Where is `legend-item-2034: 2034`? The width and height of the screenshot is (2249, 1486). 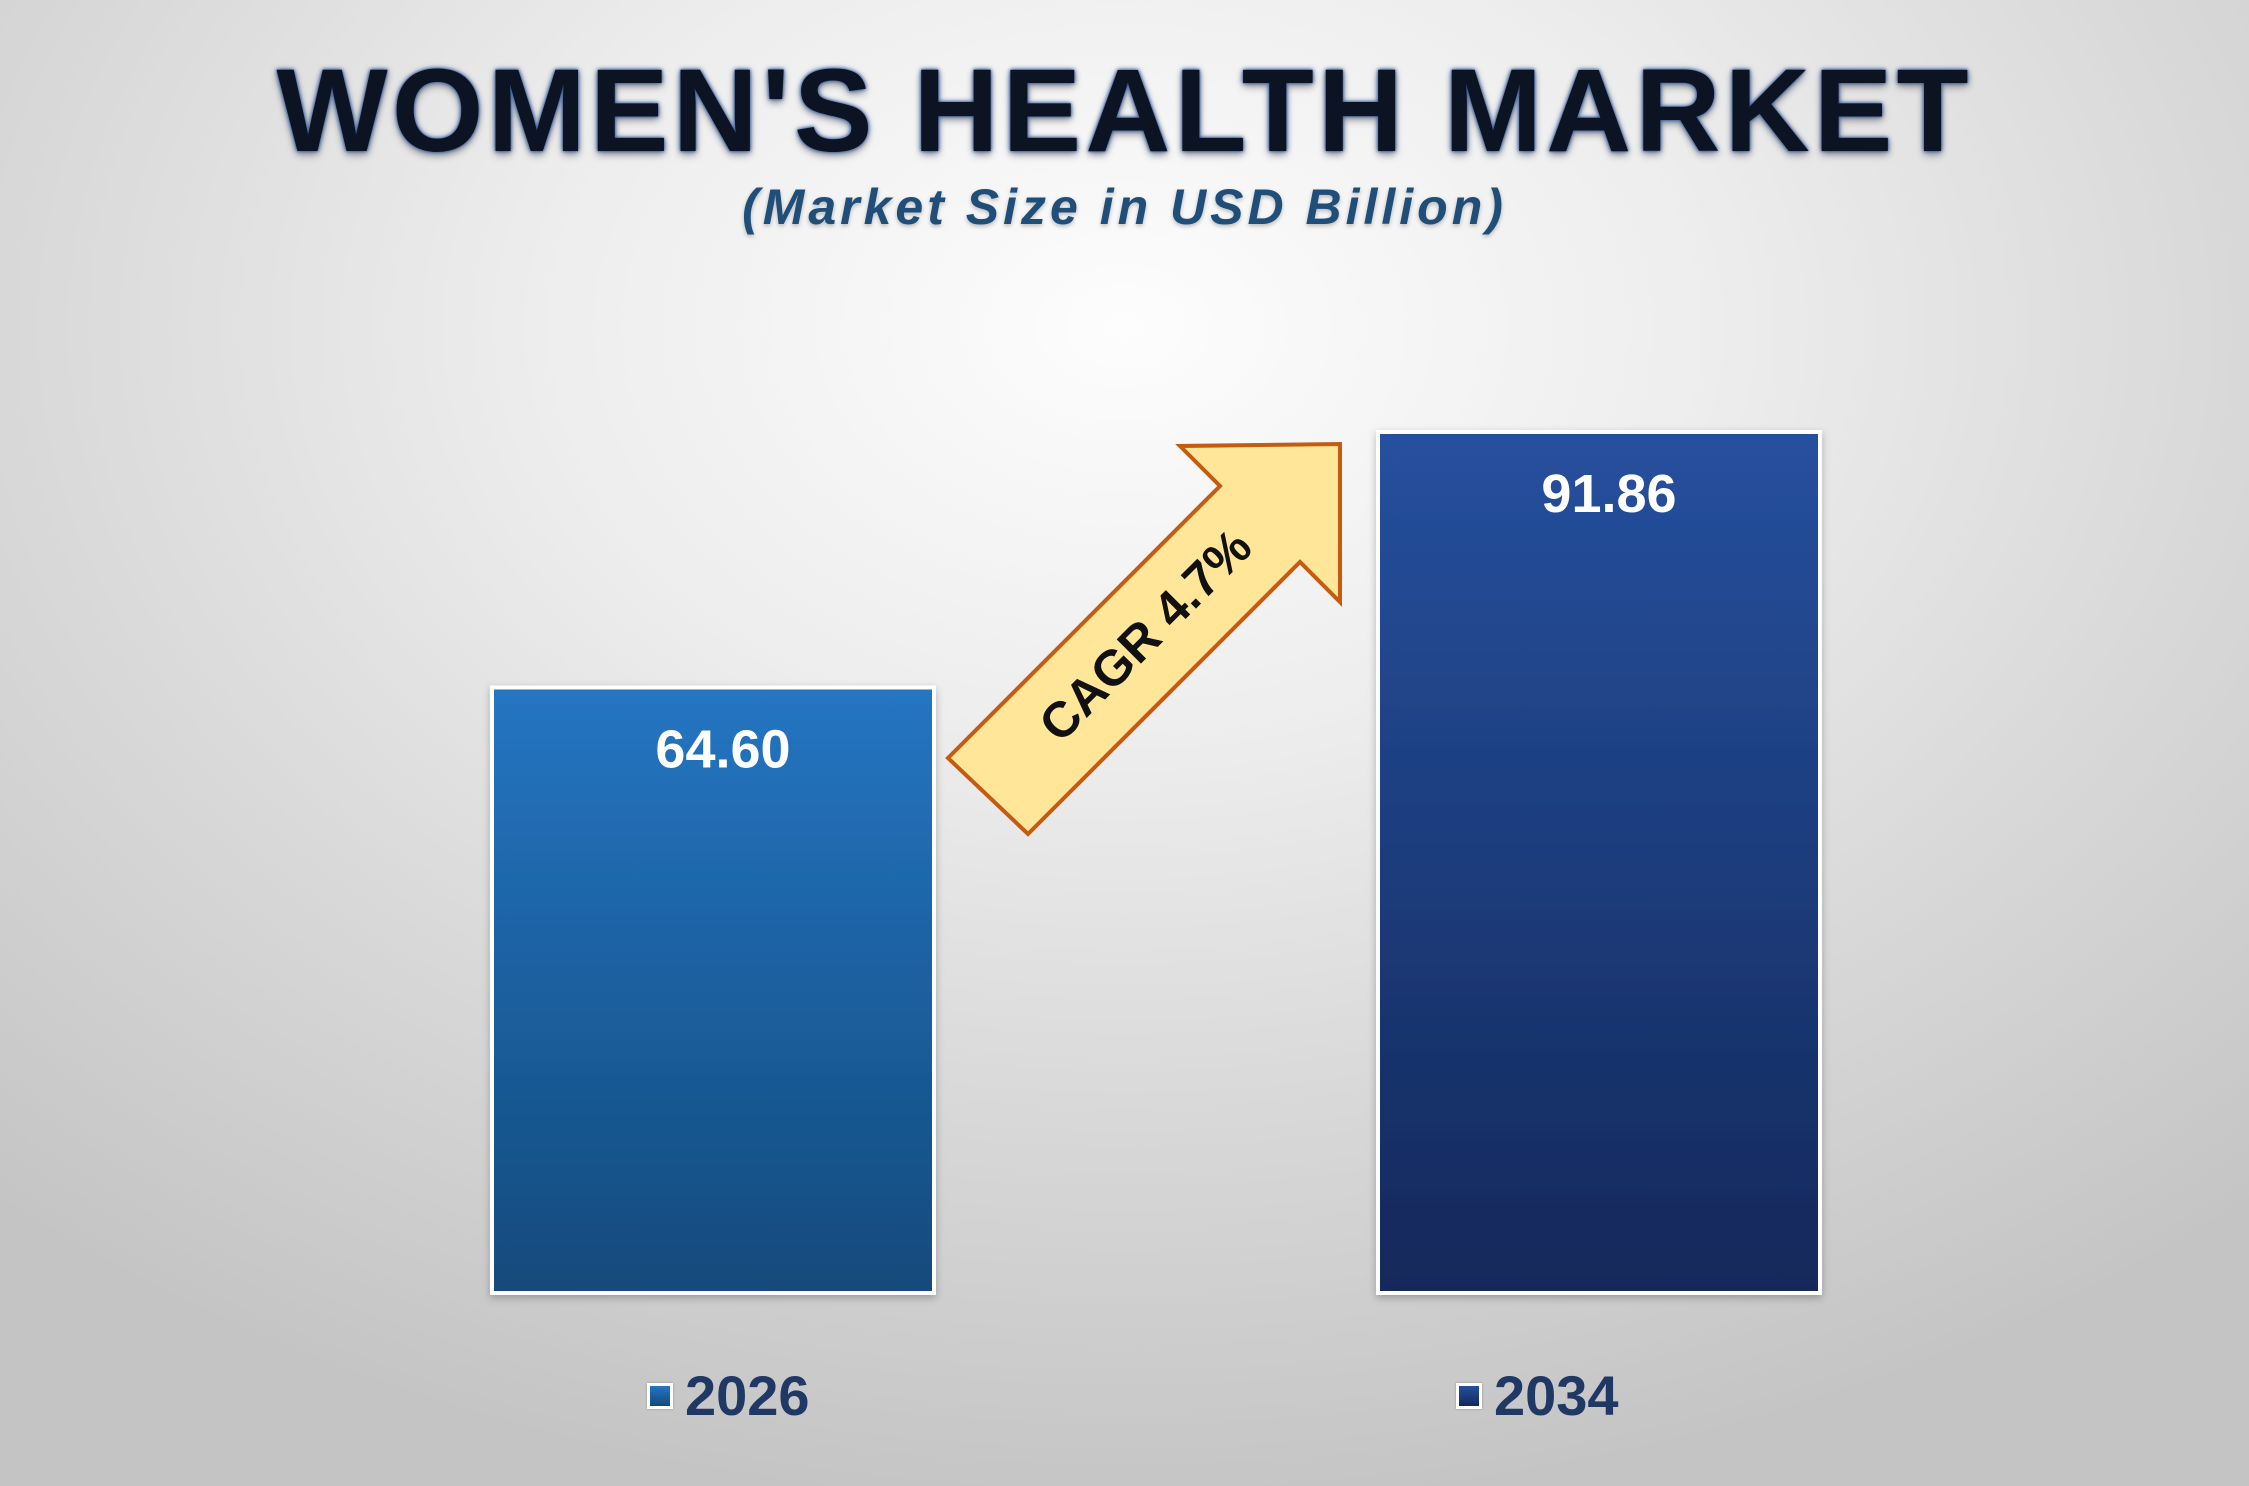 legend-item-2034: 2034 is located at coordinates (1537, 1396).